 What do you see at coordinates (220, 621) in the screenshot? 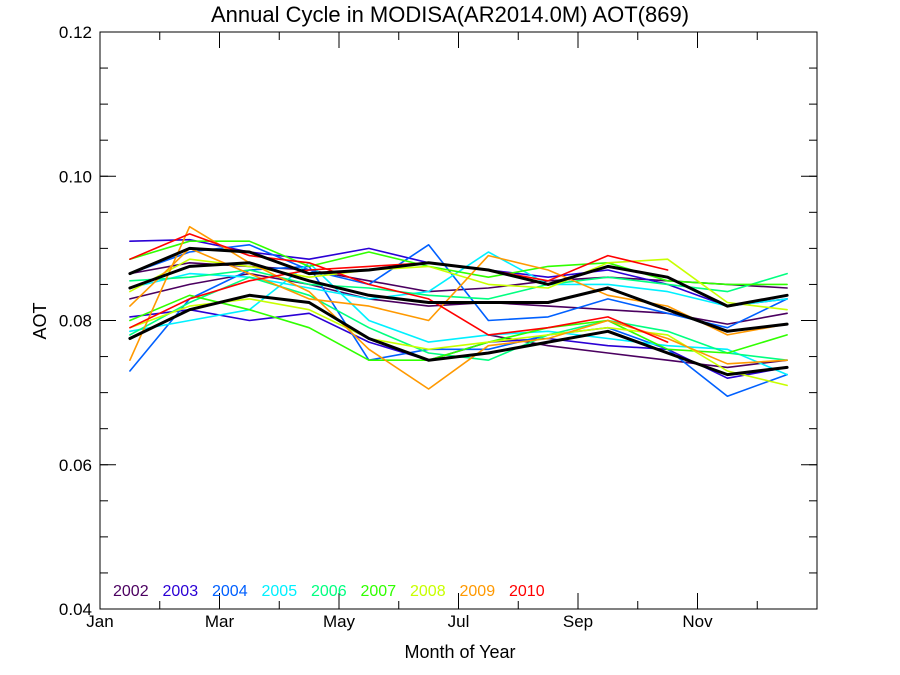
I see `x-tick-label: Mar` at bounding box center [220, 621].